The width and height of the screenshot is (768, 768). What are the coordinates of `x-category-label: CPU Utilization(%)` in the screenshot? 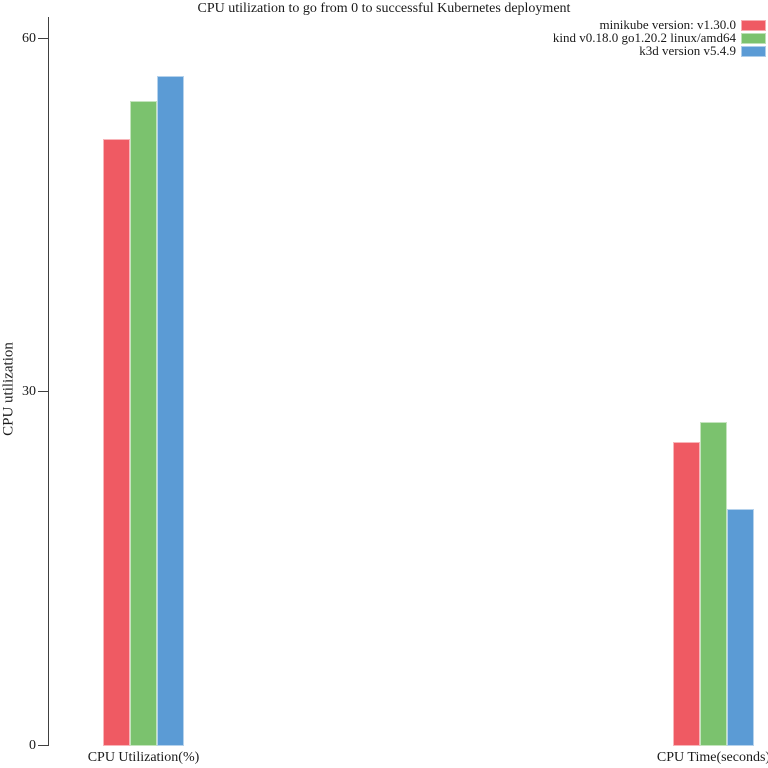 It's located at (143, 757).